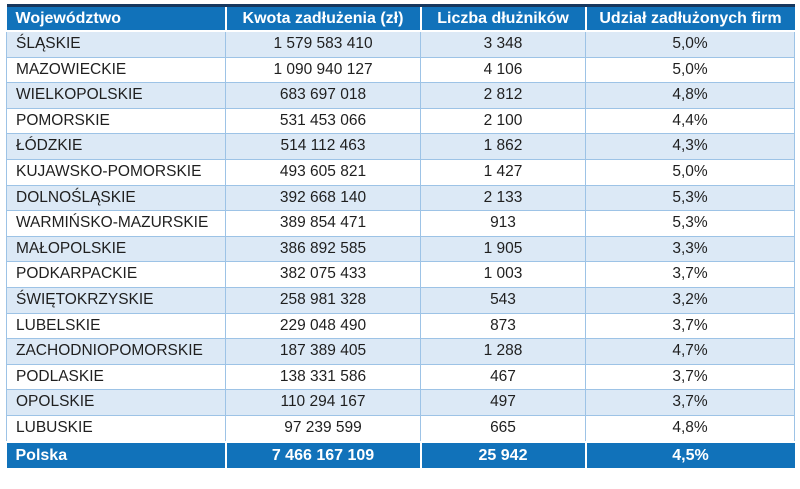  I want to click on voivodeship-name: LUBELSKIE, so click(116, 326).